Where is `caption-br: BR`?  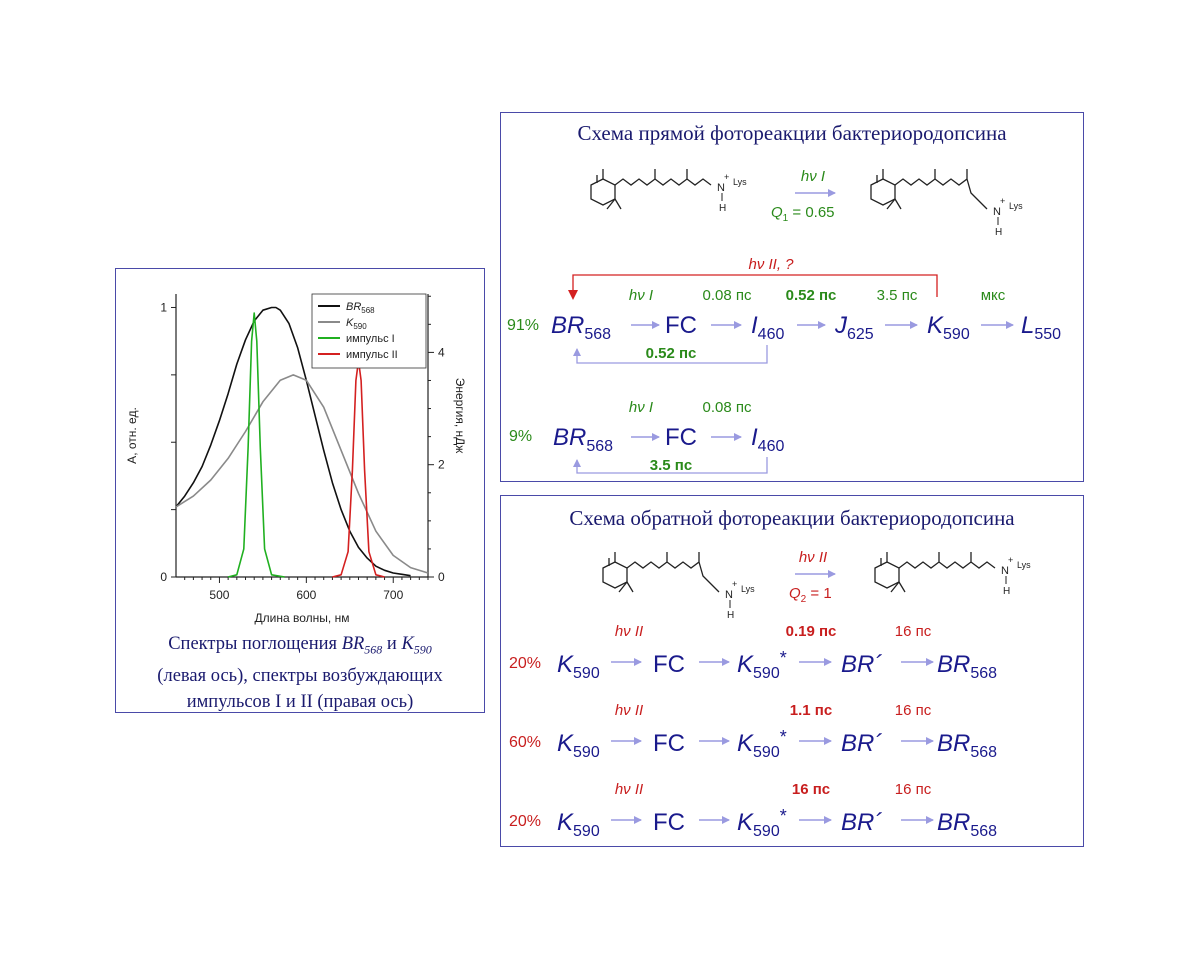 caption-br: BR is located at coordinates (353, 644).